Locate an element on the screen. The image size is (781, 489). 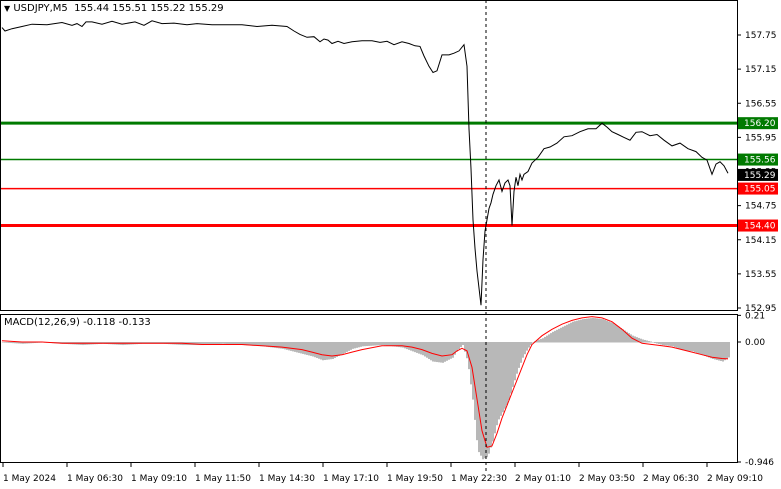
macd-label: MACD(12,26,9) is located at coordinates (42, 322).